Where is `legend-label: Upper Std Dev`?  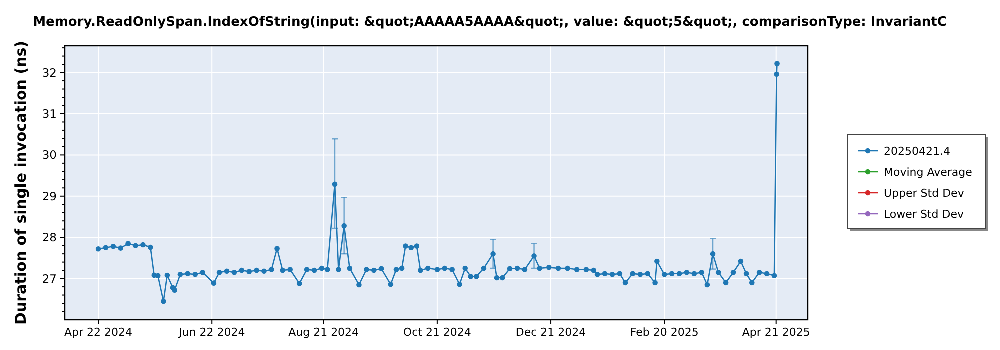
legend-label: Upper Std Dev is located at coordinates (924, 193).